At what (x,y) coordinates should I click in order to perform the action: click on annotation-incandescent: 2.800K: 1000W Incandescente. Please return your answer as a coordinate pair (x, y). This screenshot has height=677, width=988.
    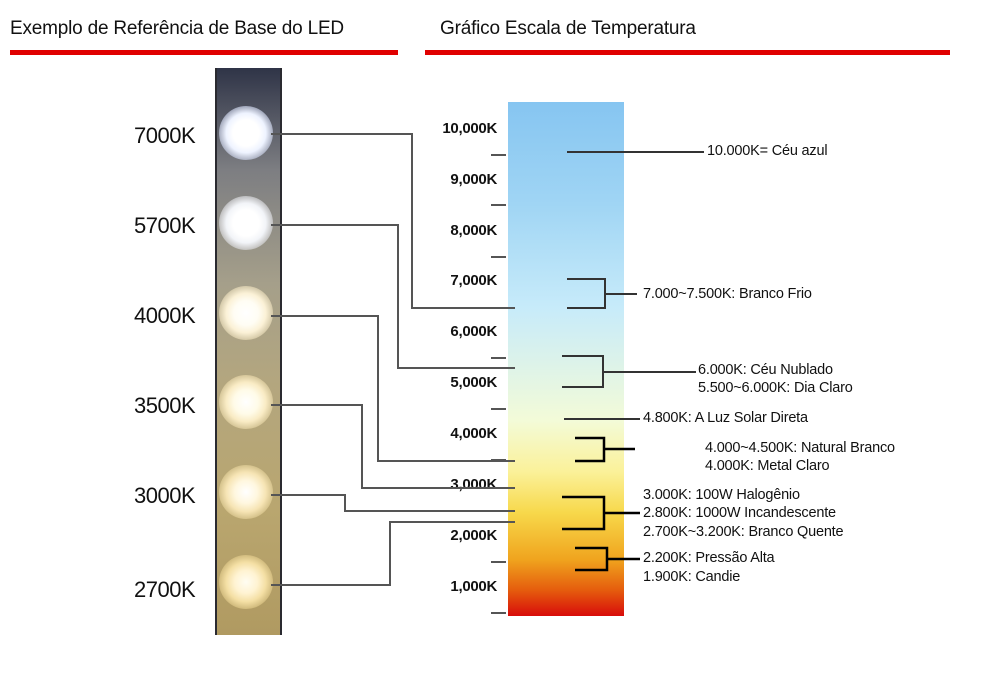
    Looking at the image, I should click on (739, 513).